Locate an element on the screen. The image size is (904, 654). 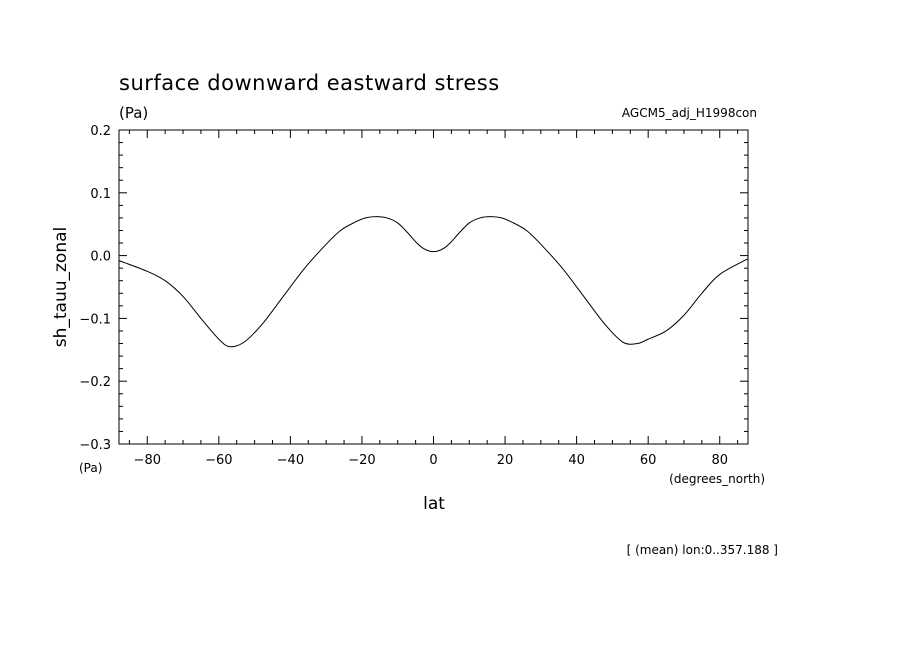
units-label-top: (Pa) is located at coordinates (133, 113).